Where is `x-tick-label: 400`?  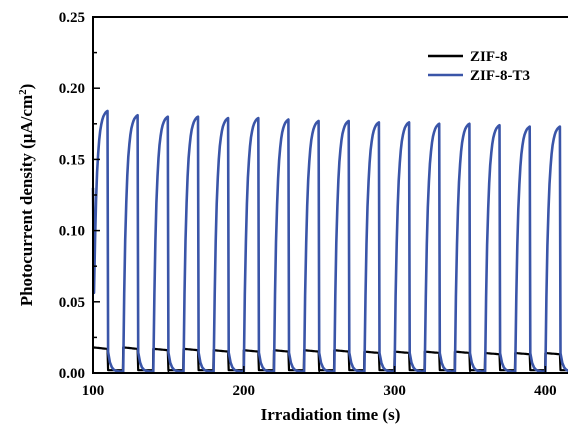 x-tick-label: 400 is located at coordinates (545, 391).